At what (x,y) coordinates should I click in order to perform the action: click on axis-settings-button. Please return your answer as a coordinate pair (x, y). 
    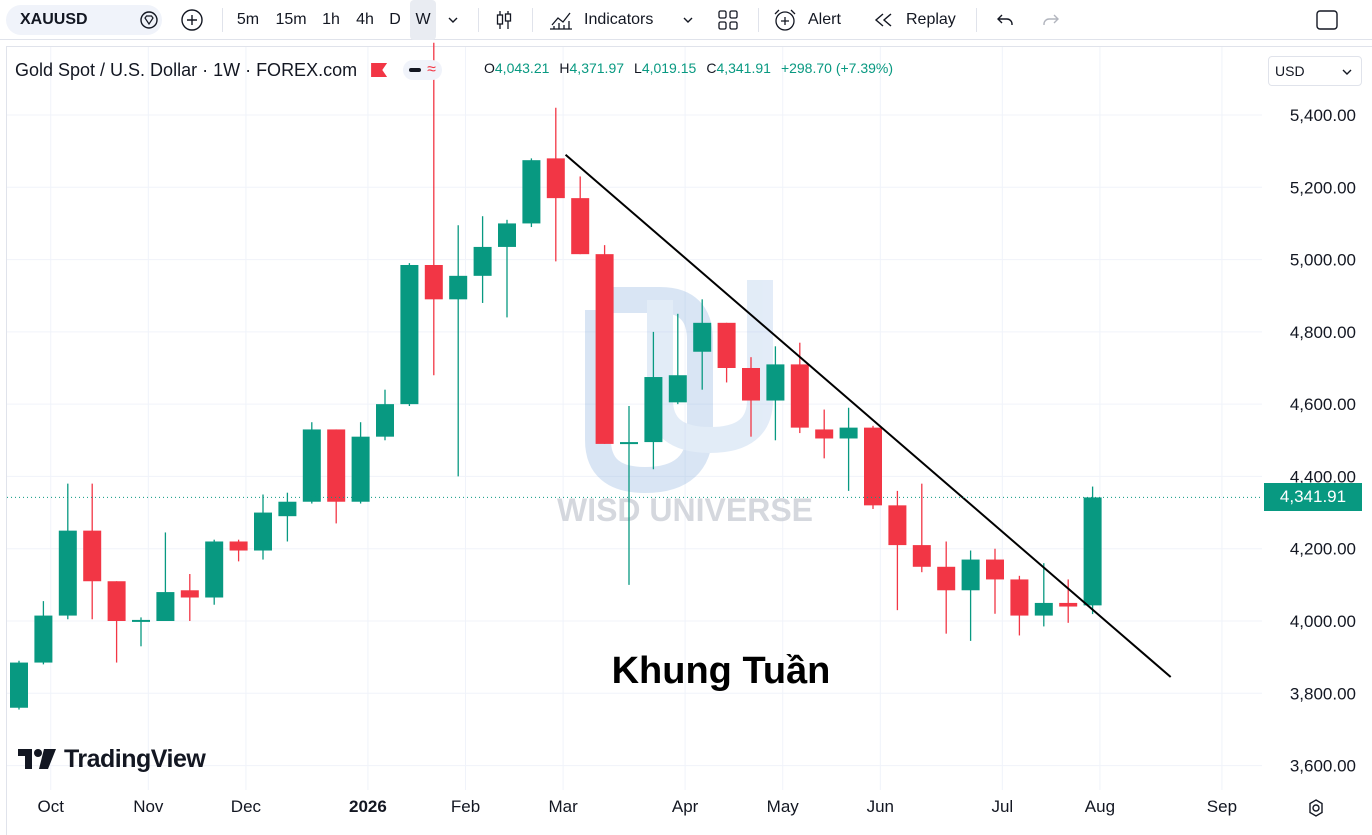
    Looking at the image, I should click on (1316, 808).